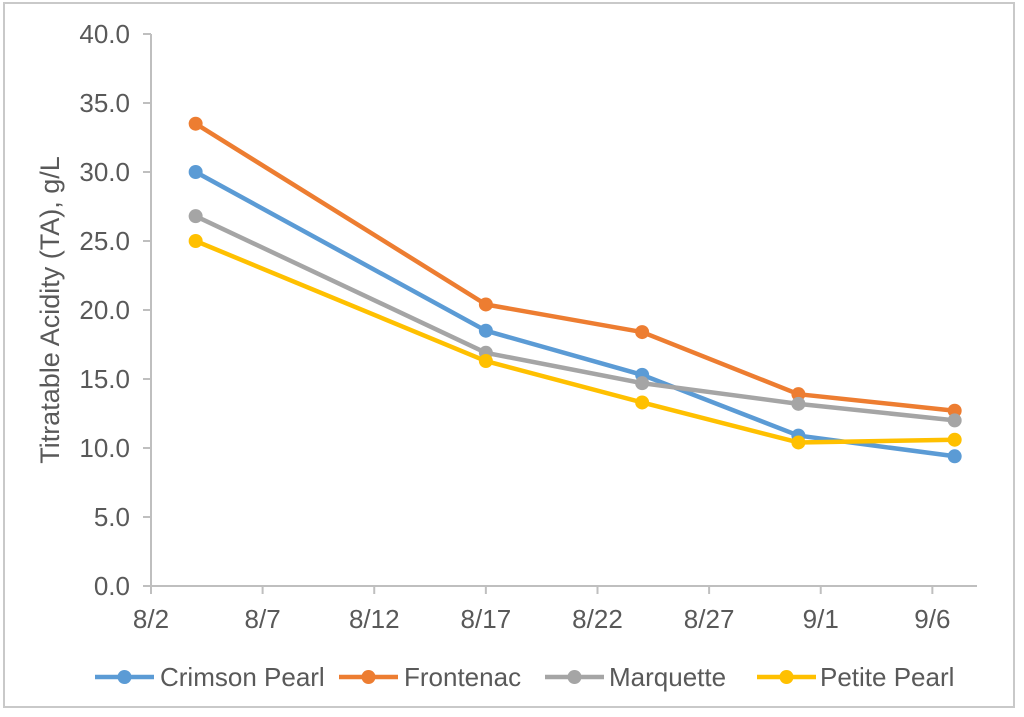 The image size is (1024, 717). I want to click on x-tick-label: 9/6, so click(932, 619).